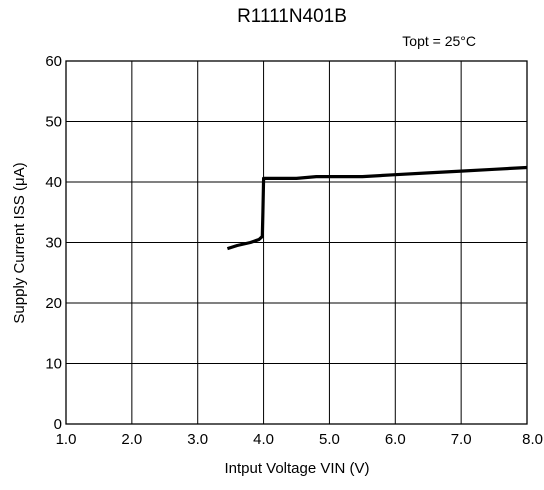 The width and height of the screenshot is (544, 490). I want to click on x-axis-ticks: 1.0 2.0 3.0 4.0 5.0 6.0 7.0 8.0, so click(299, 439).